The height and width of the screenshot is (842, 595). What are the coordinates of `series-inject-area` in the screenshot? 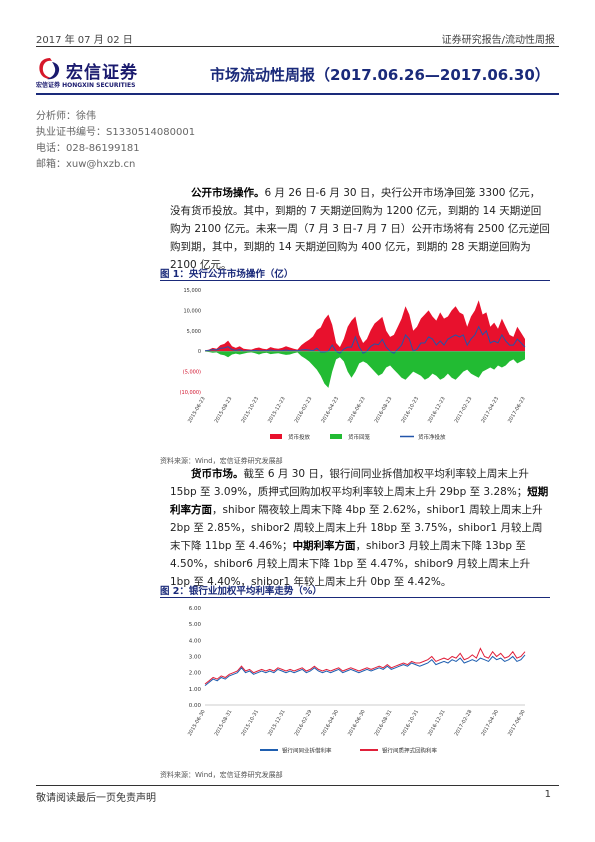 It's located at (365, 326).